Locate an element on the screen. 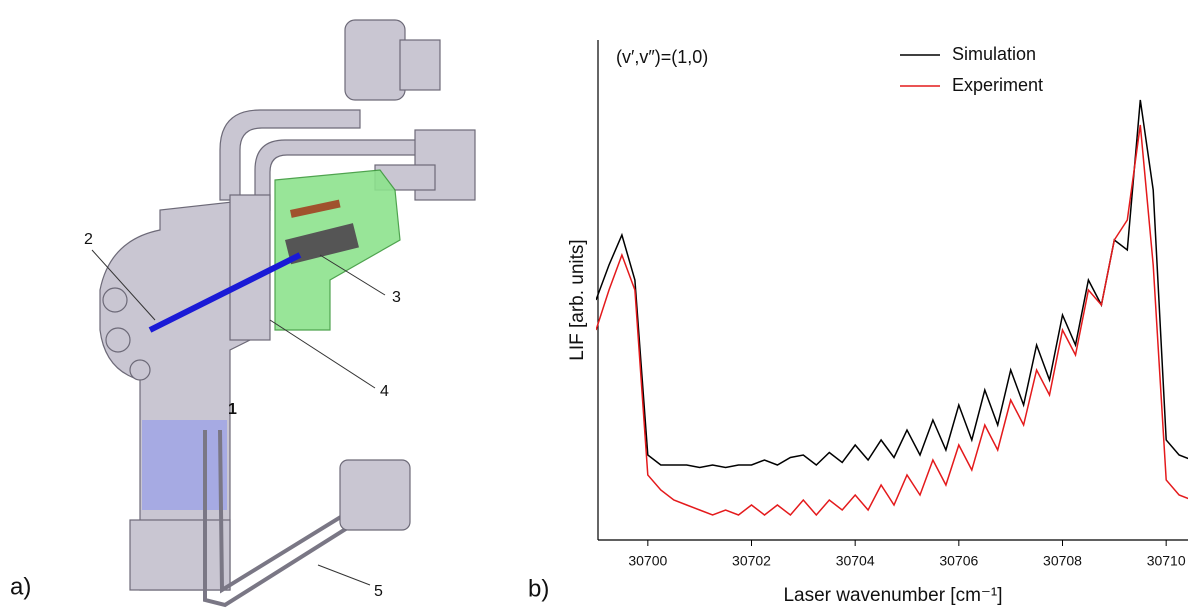  x-tick-label: 30706 is located at coordinates (958, 561).